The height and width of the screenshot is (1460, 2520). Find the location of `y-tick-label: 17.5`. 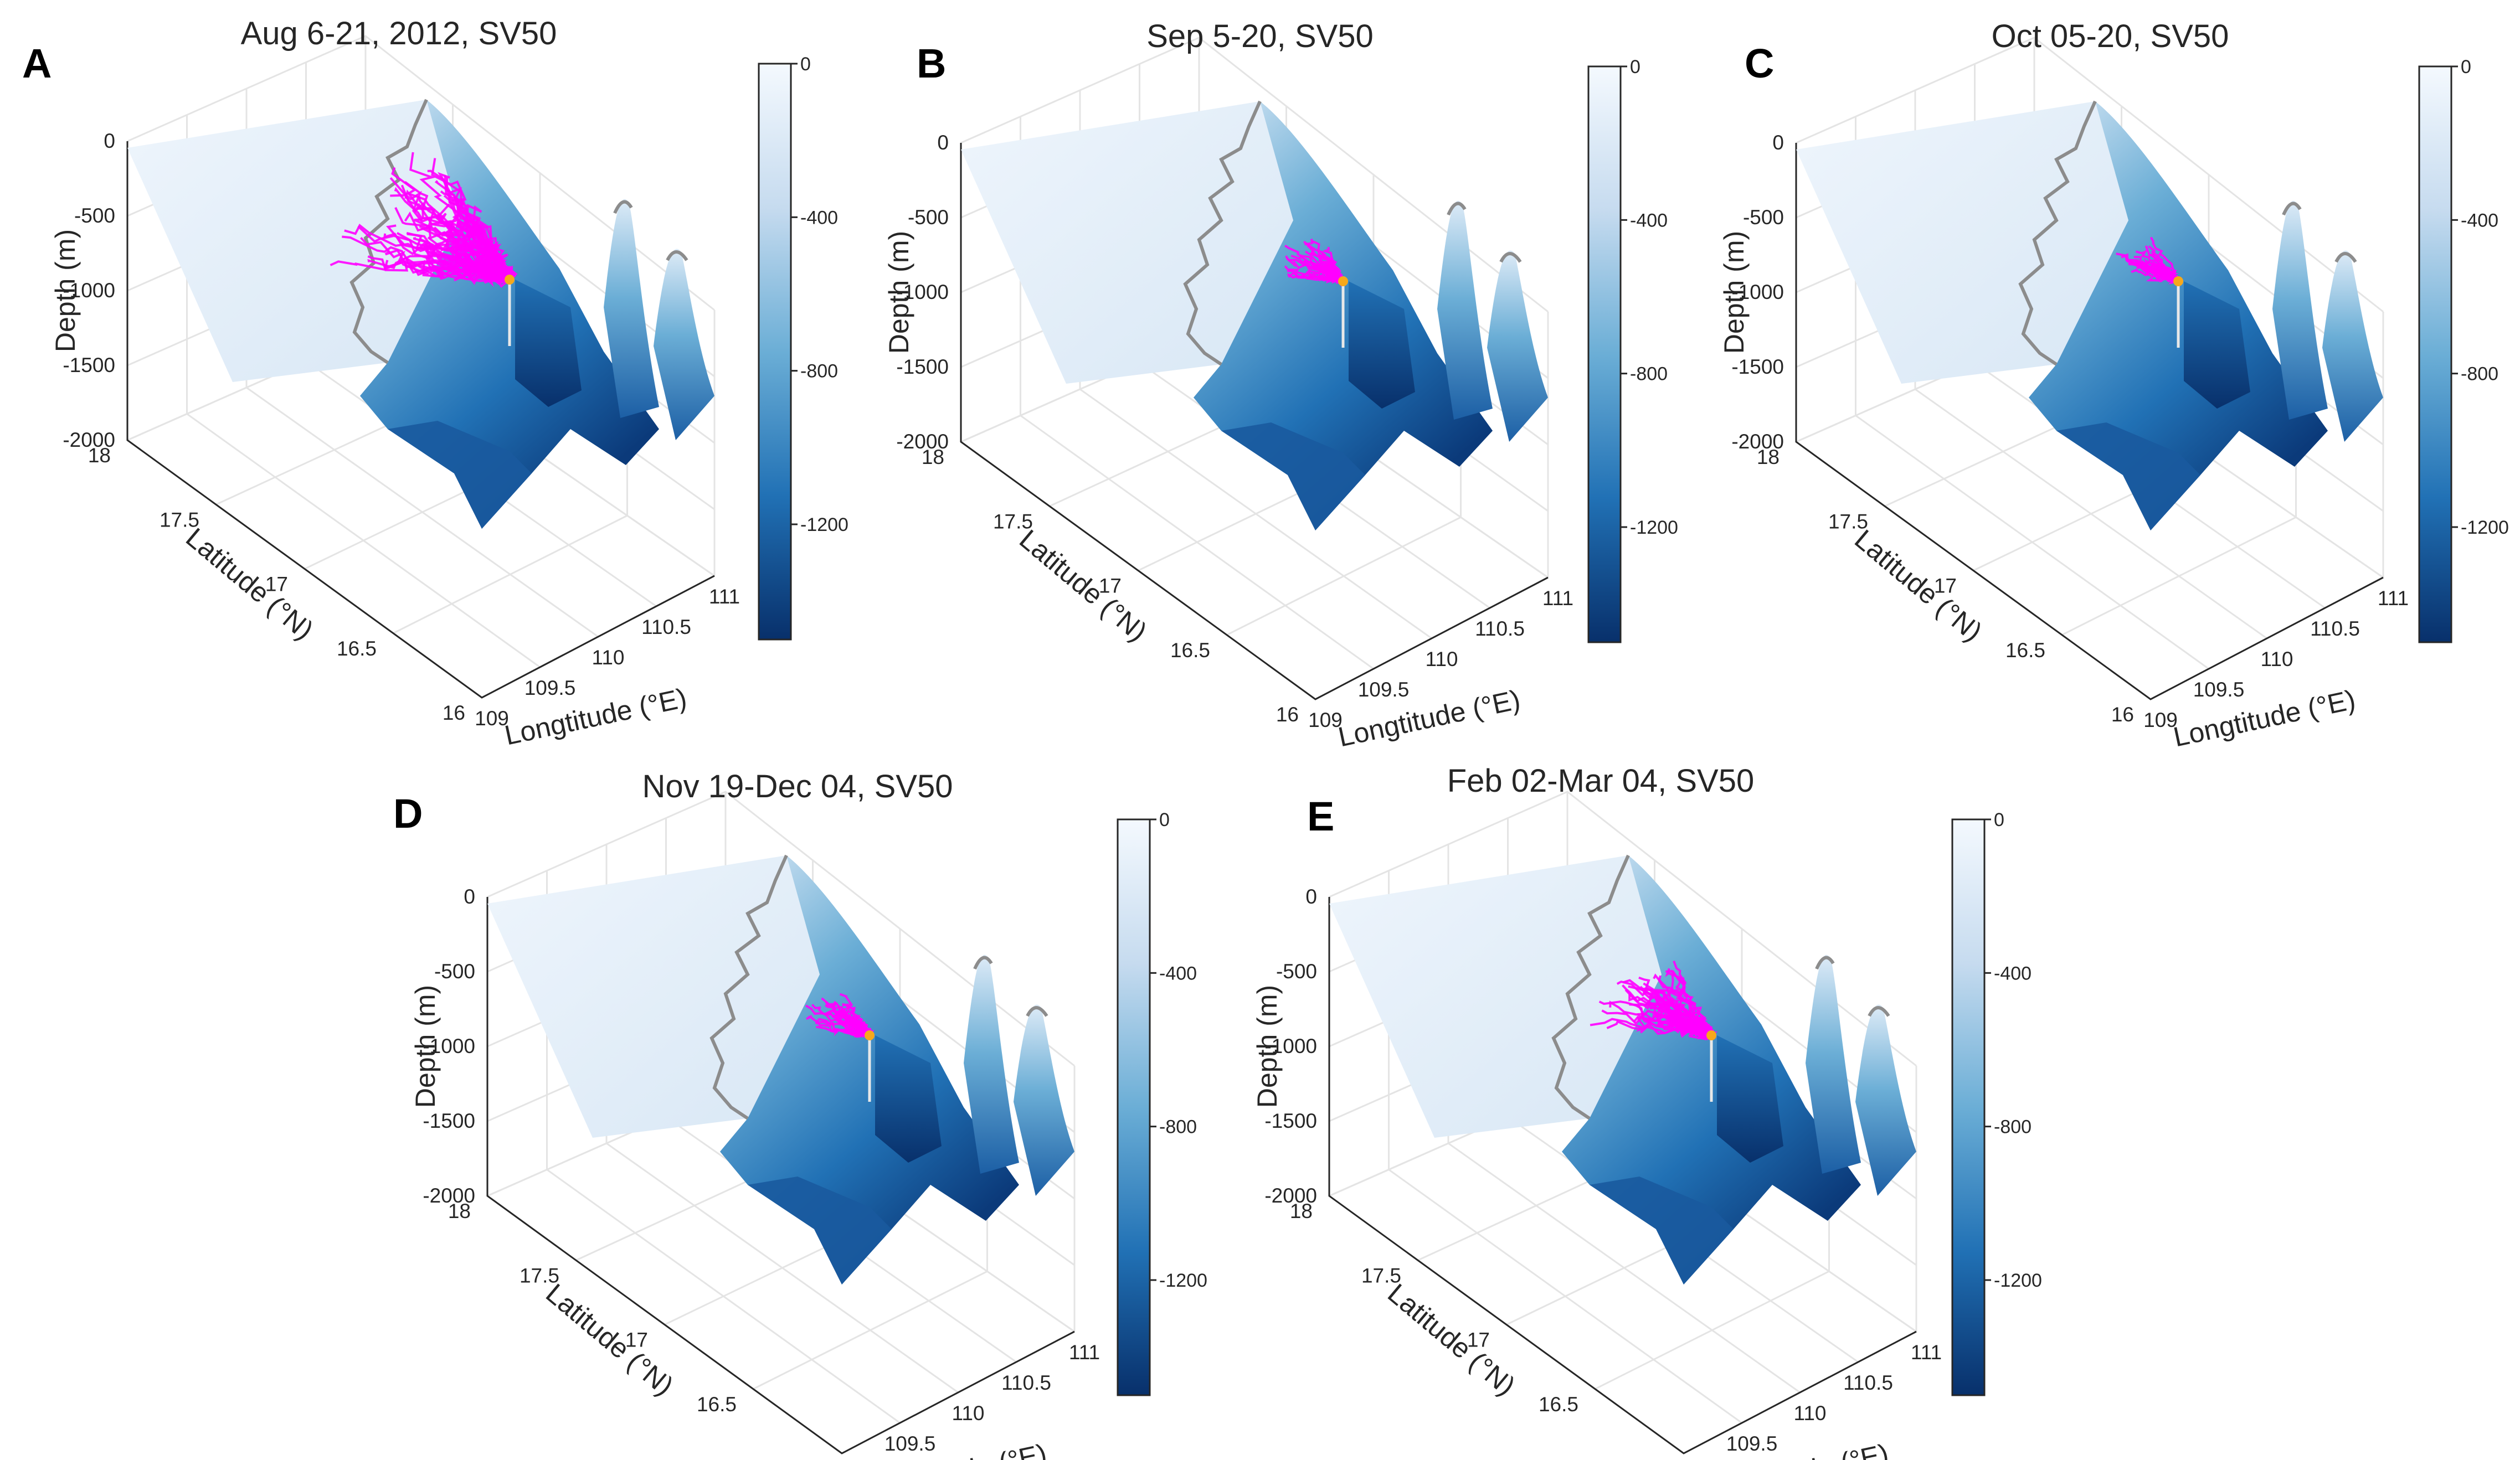

y-tick-label: 17.5 is located at coordinates (540, 1276).